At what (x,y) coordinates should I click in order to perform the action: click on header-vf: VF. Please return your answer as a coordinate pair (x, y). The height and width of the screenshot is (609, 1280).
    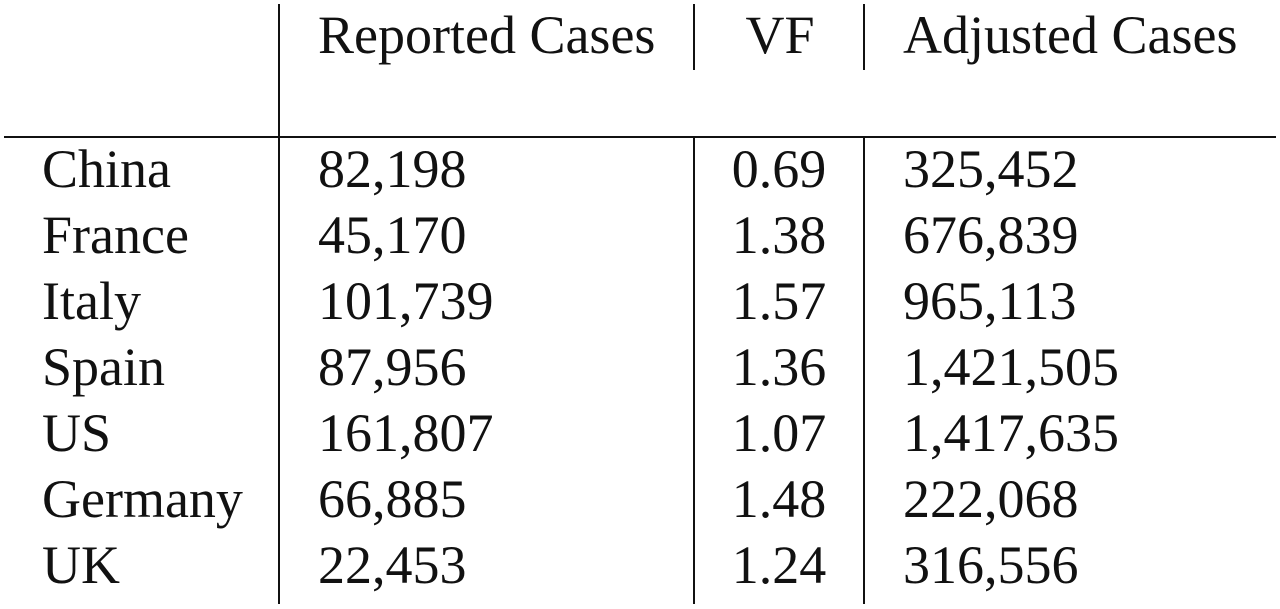
    Looking at the image, I should click on (780, 35).